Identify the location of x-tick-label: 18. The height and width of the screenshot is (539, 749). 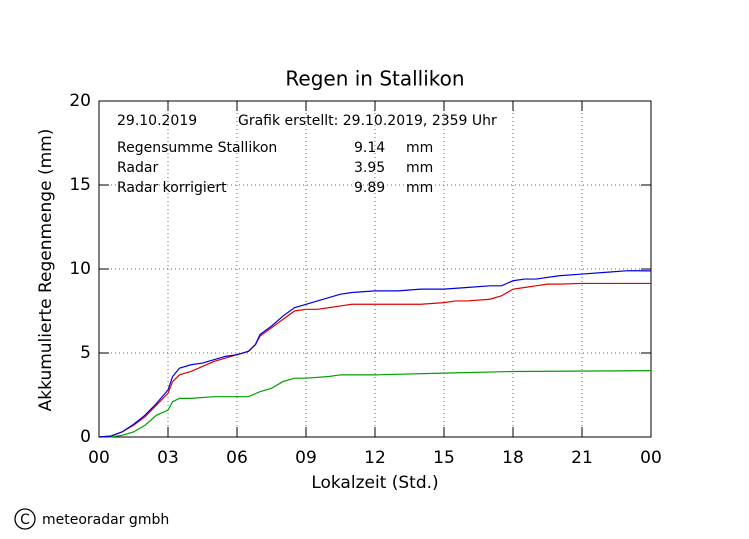
(513, 458).